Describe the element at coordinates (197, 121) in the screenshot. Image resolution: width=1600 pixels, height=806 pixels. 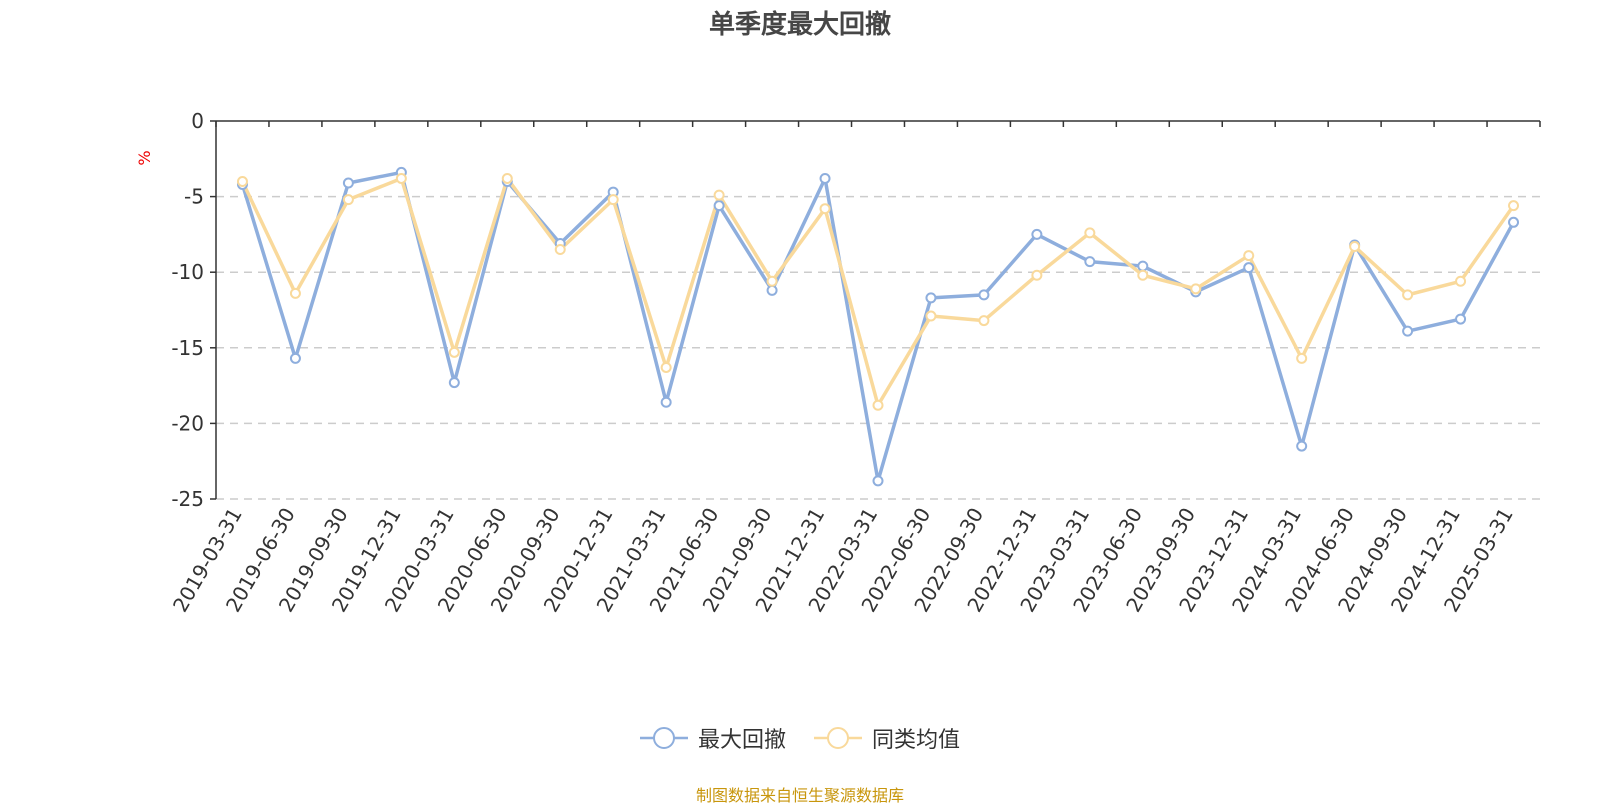
I see `y-tick-label: 0` at that location.